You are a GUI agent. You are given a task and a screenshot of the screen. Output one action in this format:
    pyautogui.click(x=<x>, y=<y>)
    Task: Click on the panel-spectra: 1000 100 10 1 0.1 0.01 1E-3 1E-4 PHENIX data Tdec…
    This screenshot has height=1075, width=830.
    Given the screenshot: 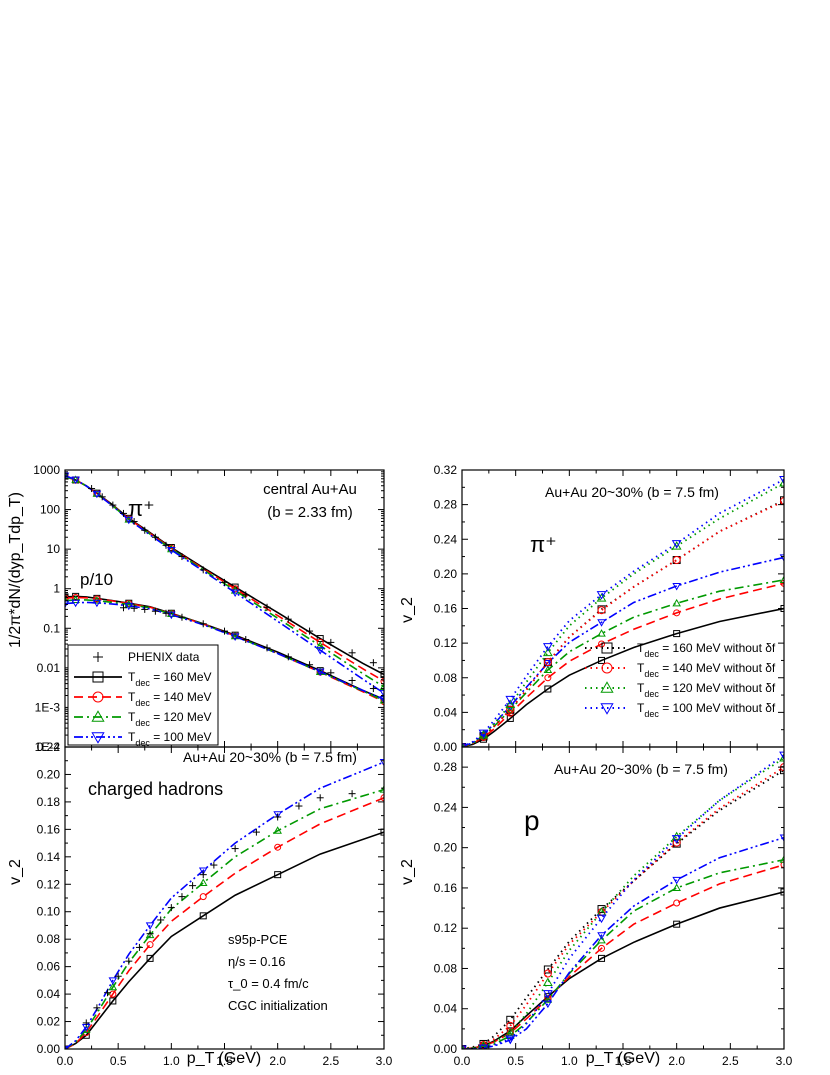 What is the action you would take?
    pyautogui.click(x=209, y=608)
    